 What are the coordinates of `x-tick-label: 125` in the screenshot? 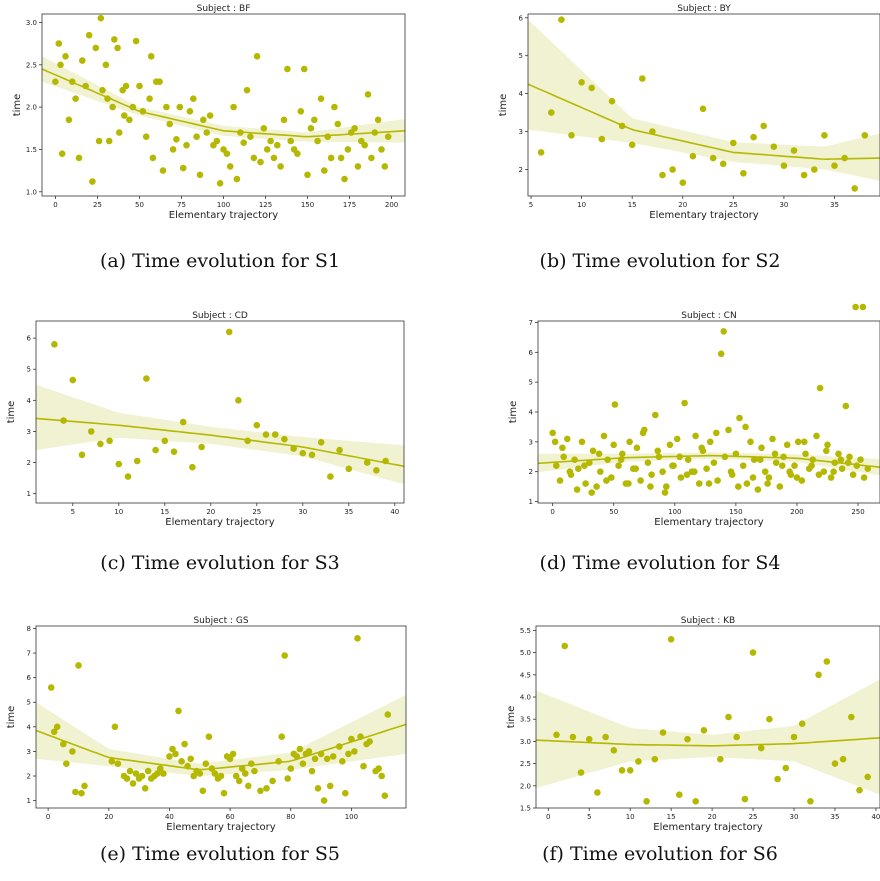 It's located at (265, 205).